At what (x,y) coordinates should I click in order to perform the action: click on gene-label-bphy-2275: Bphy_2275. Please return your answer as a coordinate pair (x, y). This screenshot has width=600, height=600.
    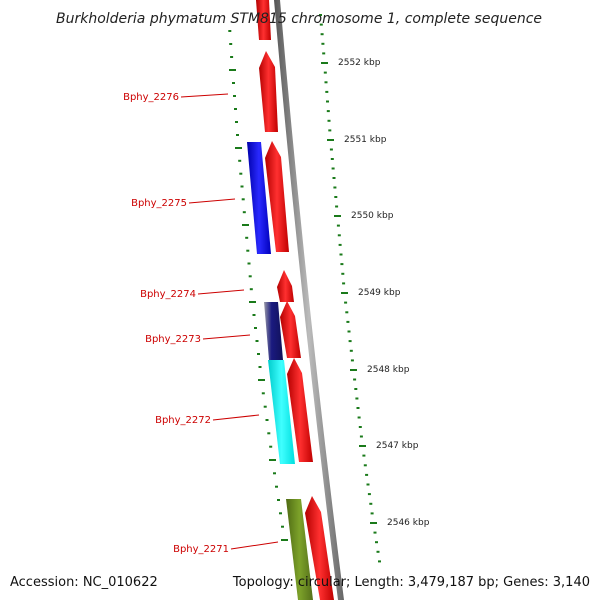
    Looking at the image, I should click on (159, 203).